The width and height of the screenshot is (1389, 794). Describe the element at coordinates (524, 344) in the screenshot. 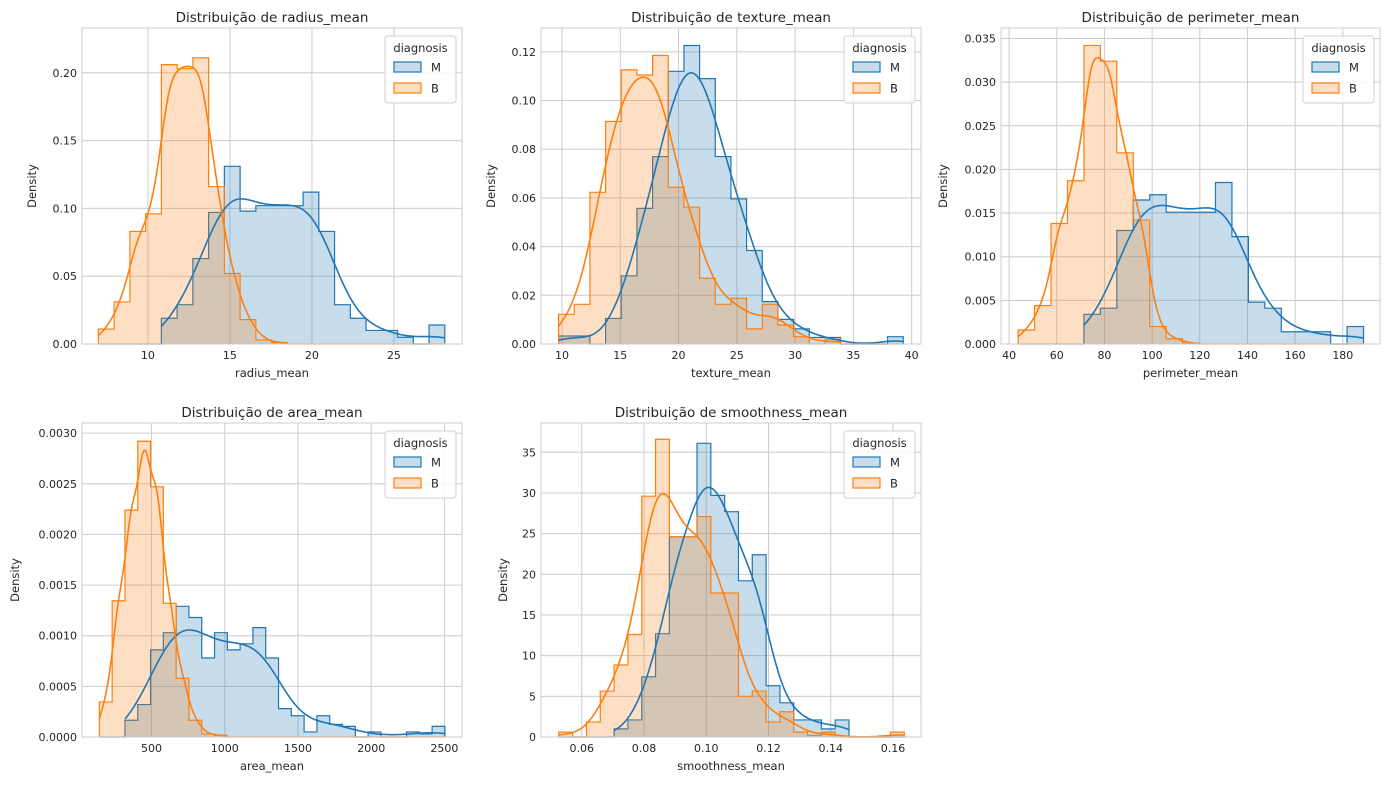

I see `y-tick-label: 0.00` at that location.